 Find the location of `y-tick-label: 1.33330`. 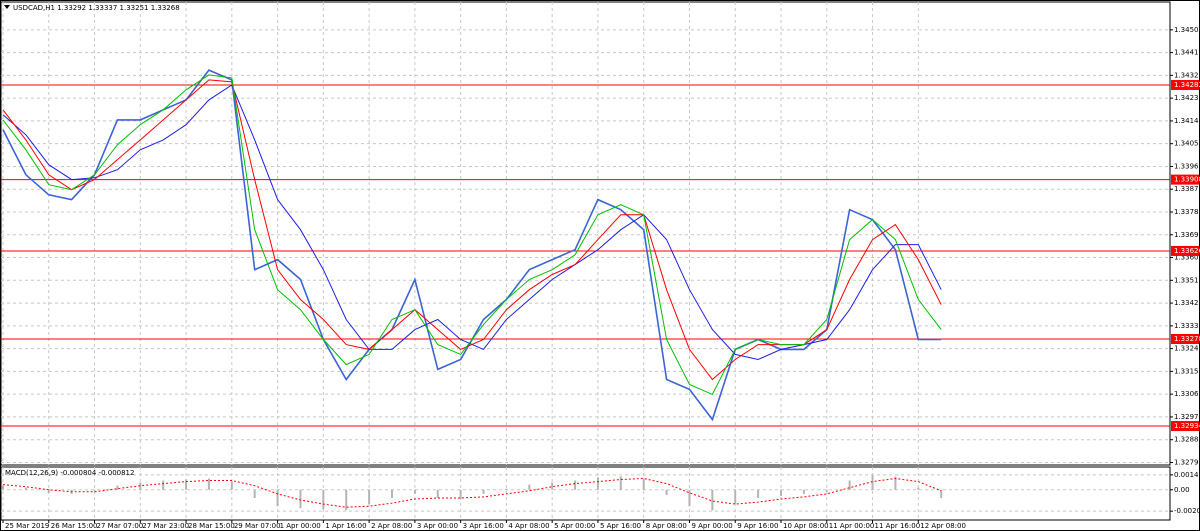

y-tick-label: 1.33330 is located at coordinates (1187, 326).